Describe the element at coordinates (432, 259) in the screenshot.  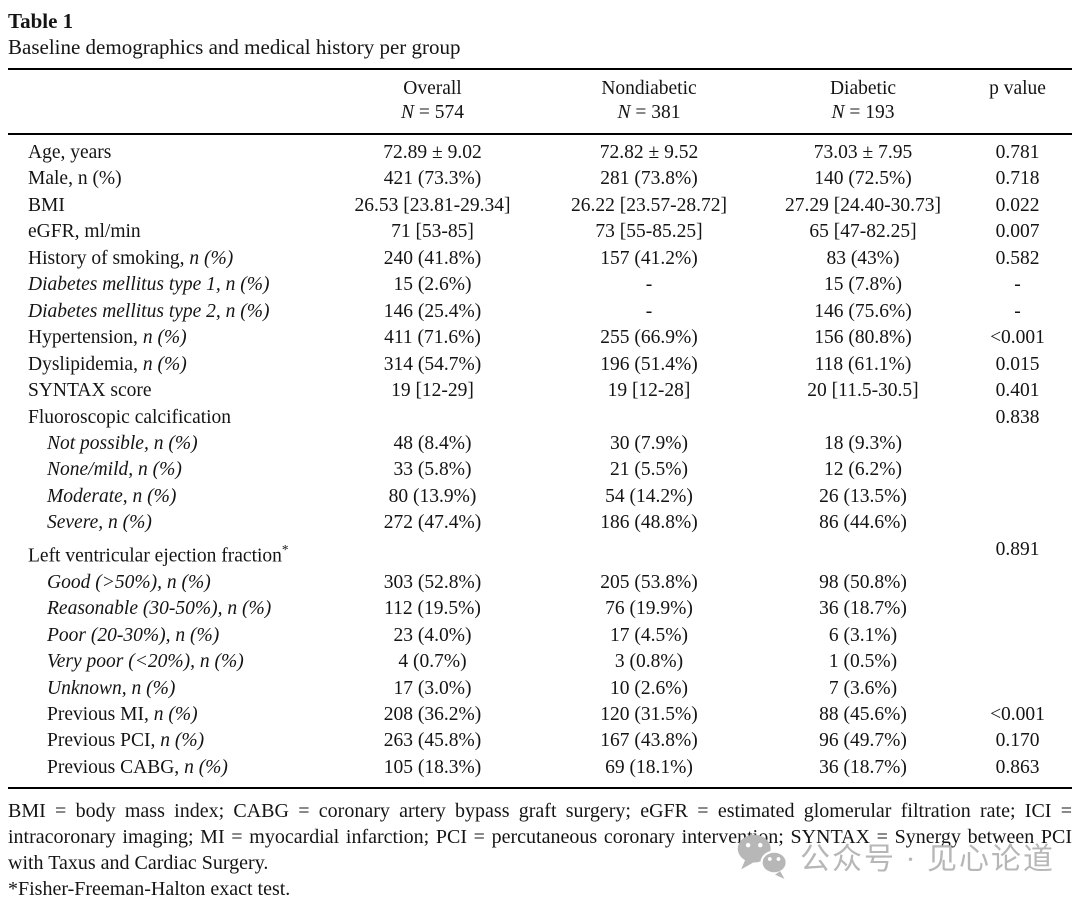
I see `cell-overall: 240 (41.8%)` at that location.